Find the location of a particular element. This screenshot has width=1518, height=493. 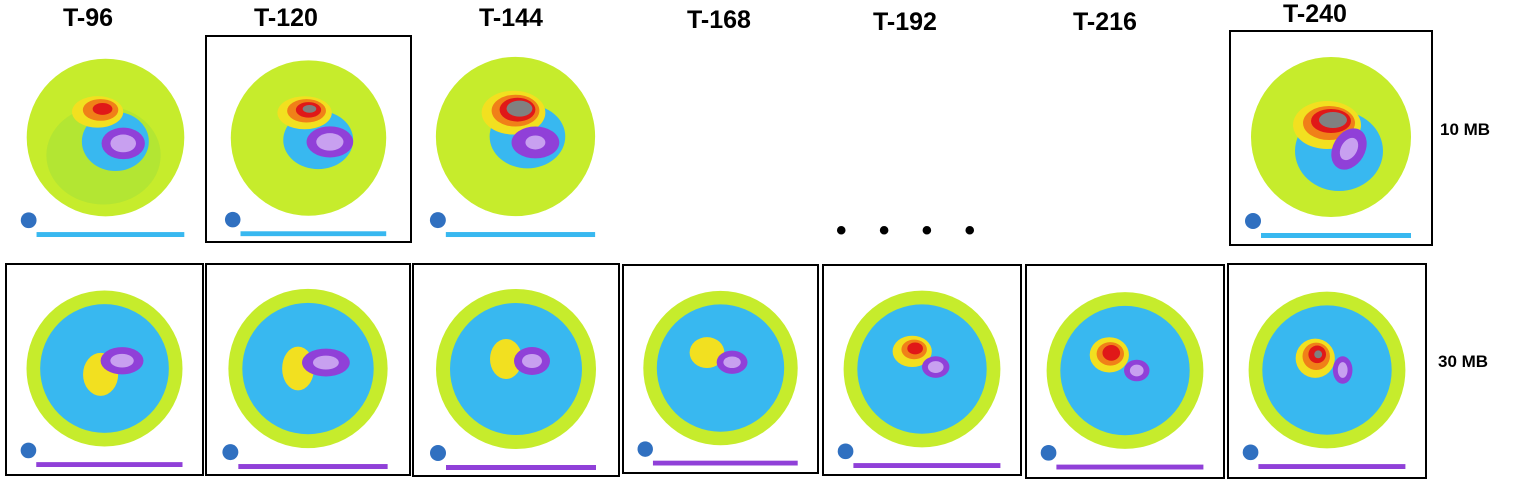

map-10mb-t120 is located at coordinates (308, 139).